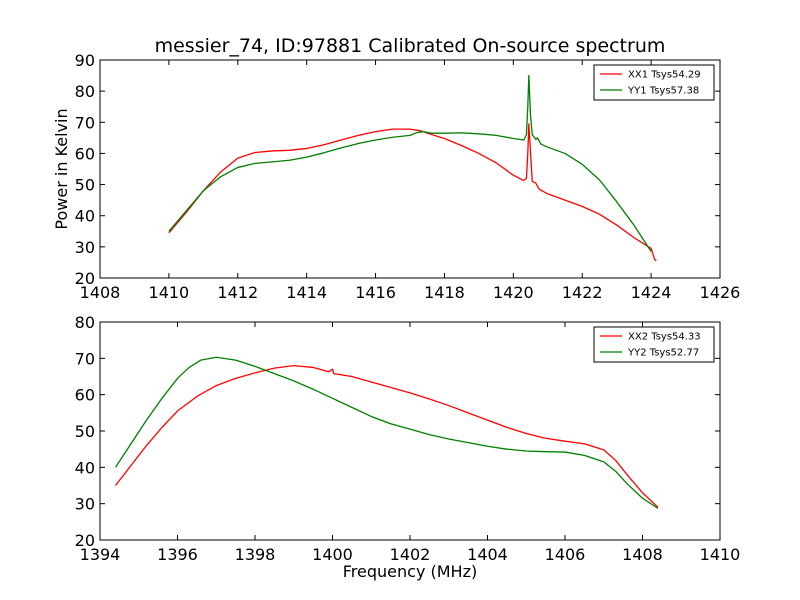 Image resolution: width=800 pixels, height=600 pixels. Describe the element at coordinates (582, 292) in the screenshot. I see `x-tick-label: 1422` at that location.